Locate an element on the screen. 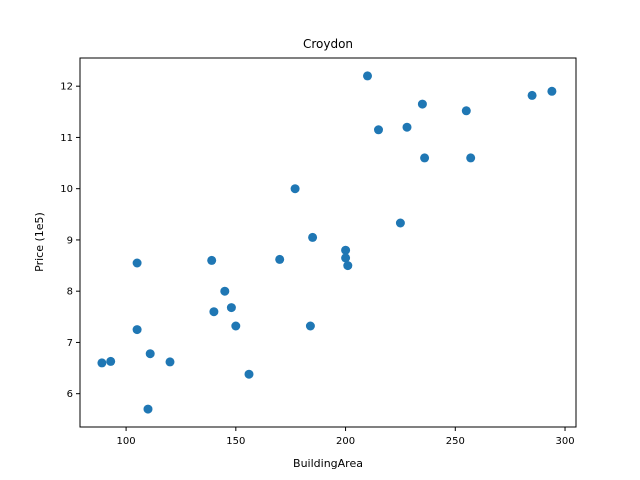 The height and width of the screenshot is (480, 640). x-tick-label: 100 is located at coordinates (126, 441).